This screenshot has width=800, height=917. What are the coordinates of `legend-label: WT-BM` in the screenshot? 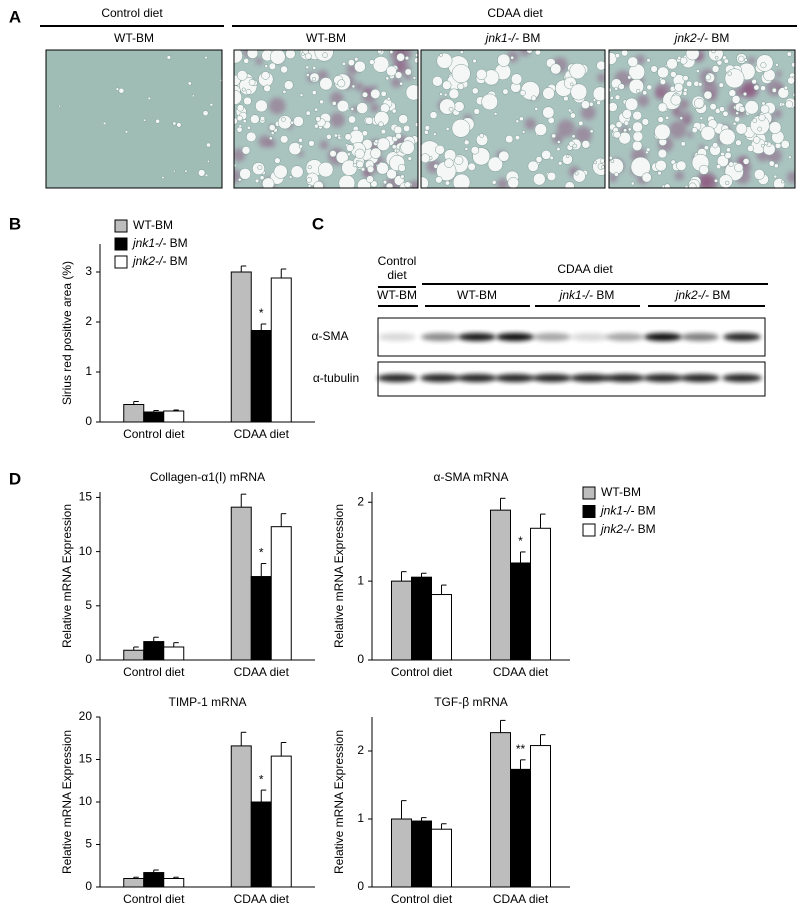 It's located at (621, 492).